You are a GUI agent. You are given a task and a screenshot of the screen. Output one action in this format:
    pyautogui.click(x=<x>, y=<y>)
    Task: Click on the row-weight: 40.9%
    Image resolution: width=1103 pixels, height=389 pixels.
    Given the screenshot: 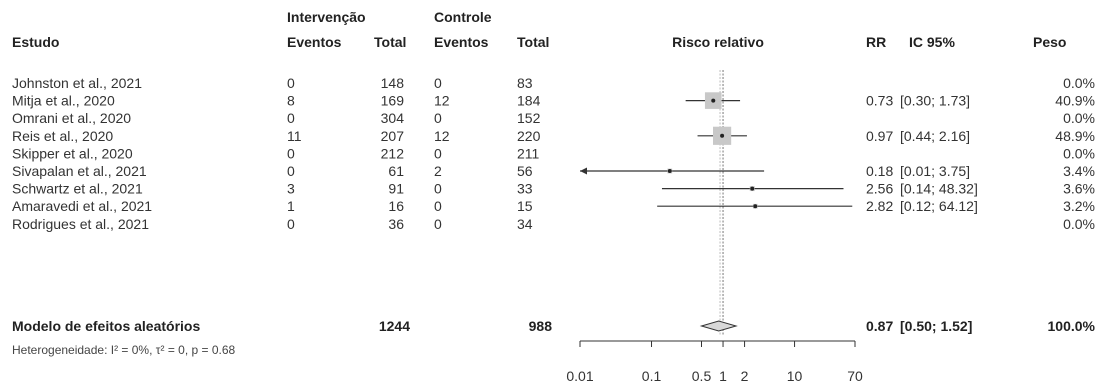 What is the action you would take?
    pyautogui.click(x=1075, y=101)
    